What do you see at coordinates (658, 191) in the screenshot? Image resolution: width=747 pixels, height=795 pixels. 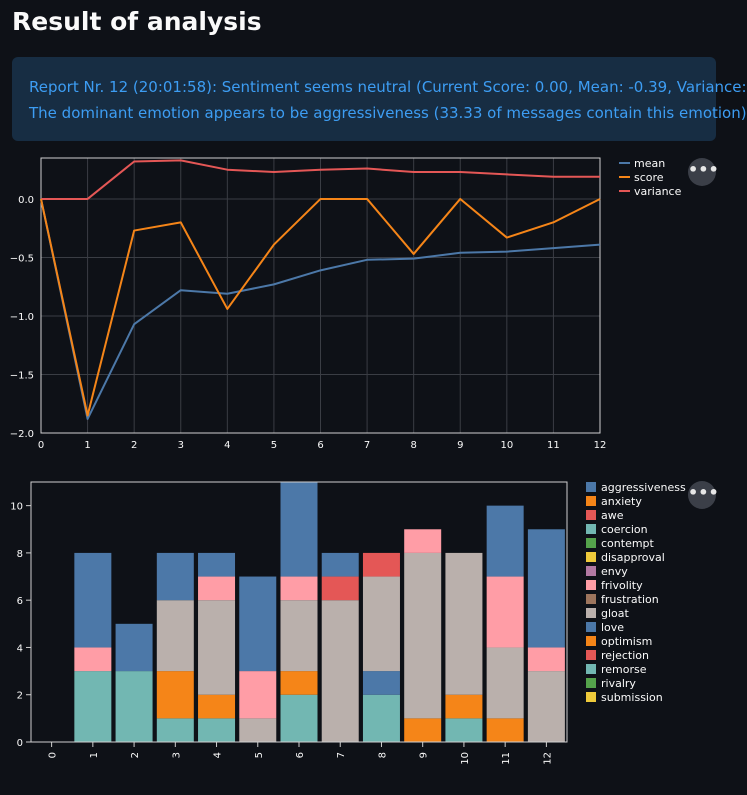 I see `legend-label-variance: variance` at bounding box center [658, 191].